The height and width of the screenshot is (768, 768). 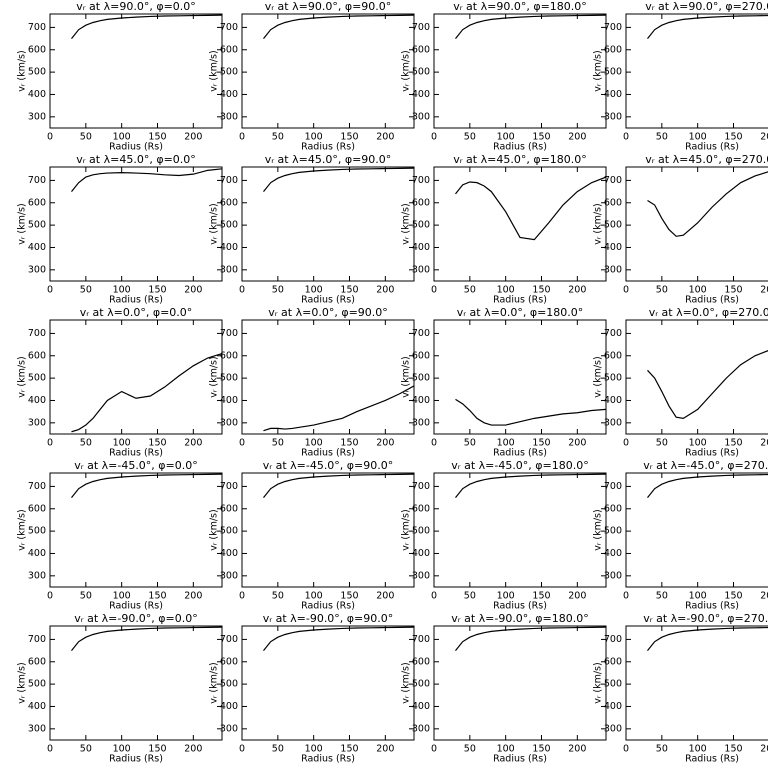 I want to click on chart-title: vᵣ at λ=90.0°, φ=90.0°, so click(x=328, y=6).